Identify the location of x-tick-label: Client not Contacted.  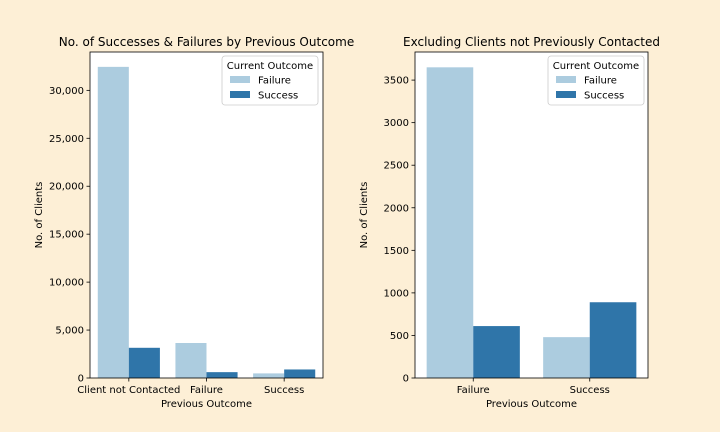
(128, 390).